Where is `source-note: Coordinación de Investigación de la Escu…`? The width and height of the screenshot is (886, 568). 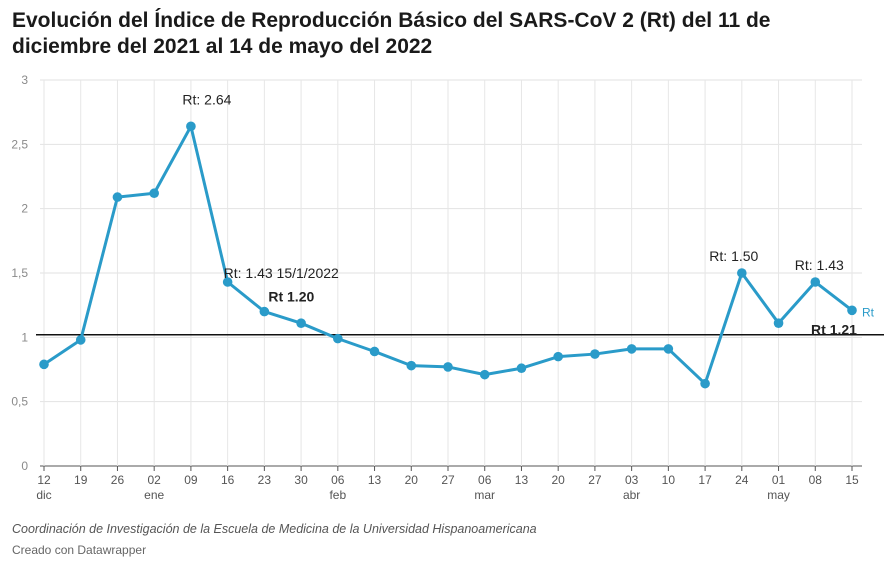 source-note: Coordinación de Investigación de la Escu… is located at coordinates (274, 529).